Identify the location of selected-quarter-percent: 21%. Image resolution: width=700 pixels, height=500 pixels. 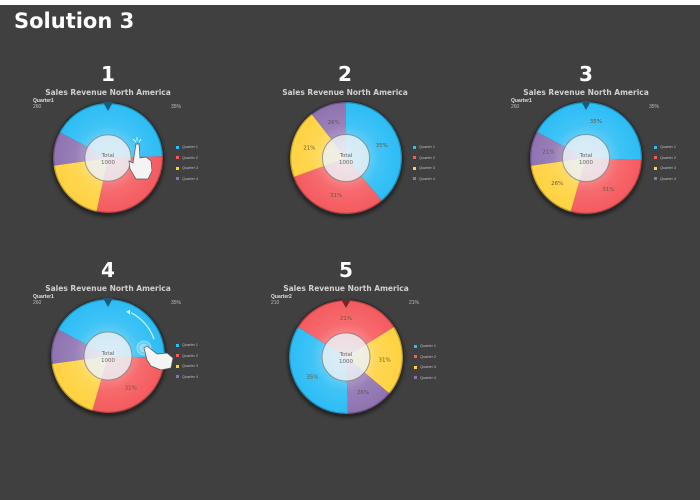
(414, 303).